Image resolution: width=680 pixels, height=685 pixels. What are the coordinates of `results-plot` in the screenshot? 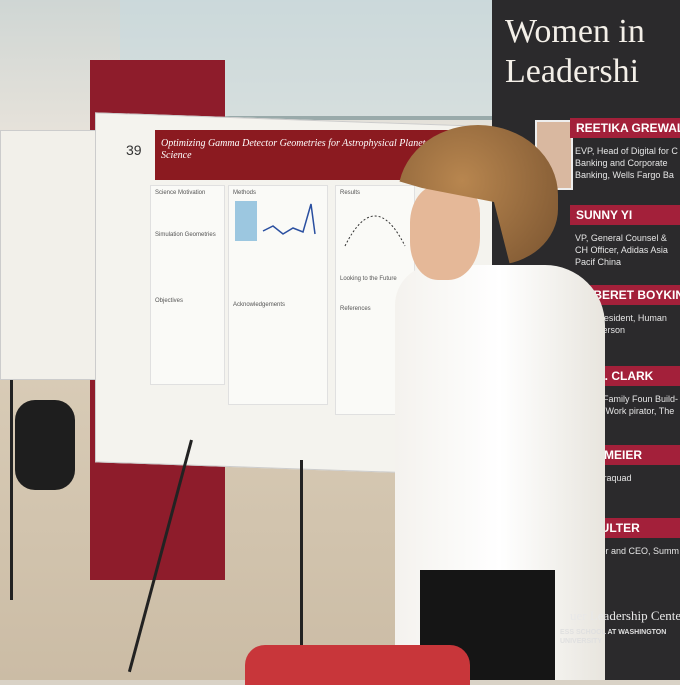 It's located at (375, 231).